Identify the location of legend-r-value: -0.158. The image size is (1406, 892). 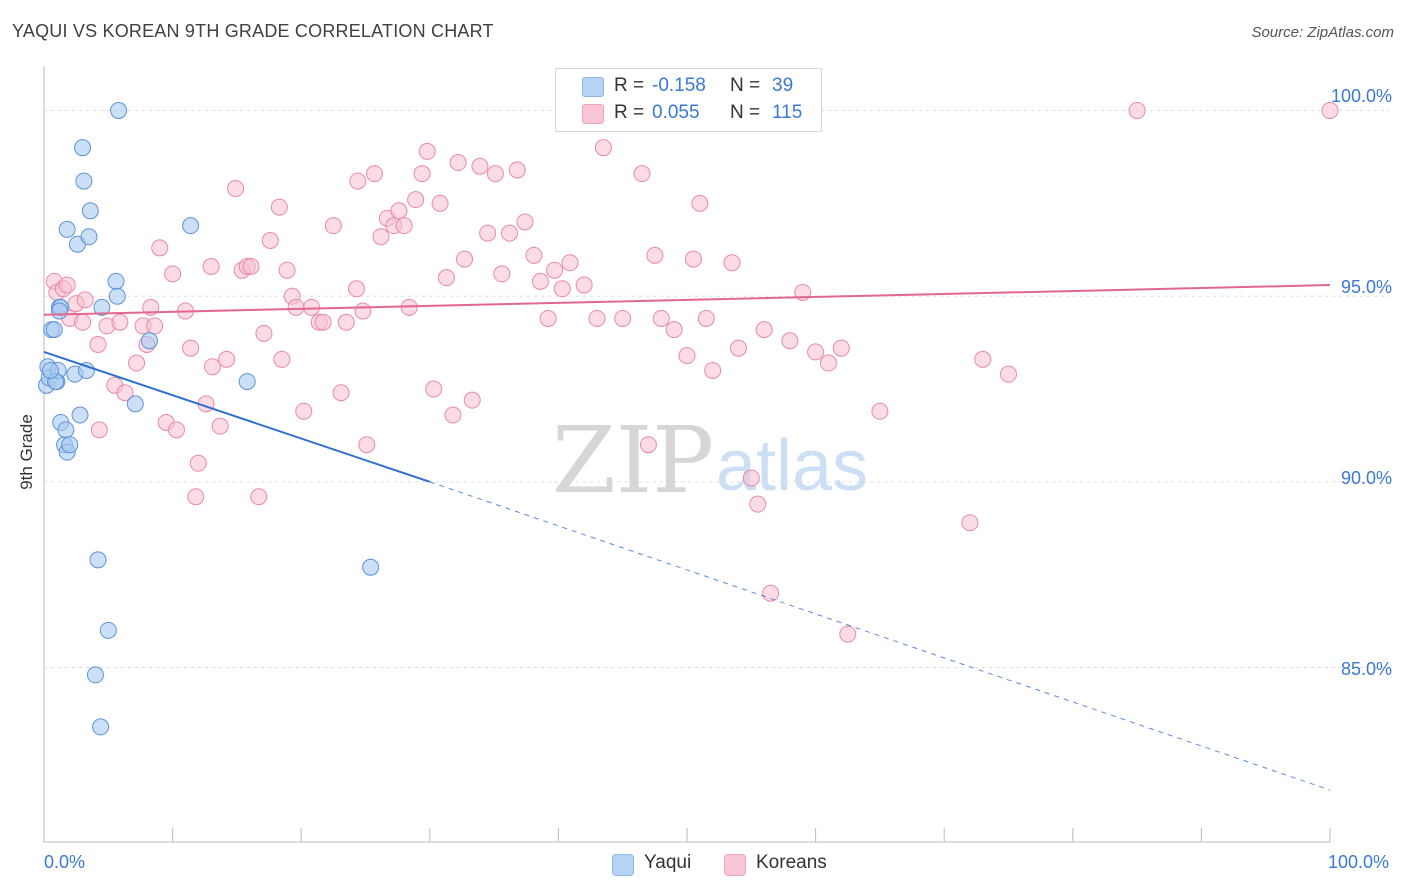
(679, 85).